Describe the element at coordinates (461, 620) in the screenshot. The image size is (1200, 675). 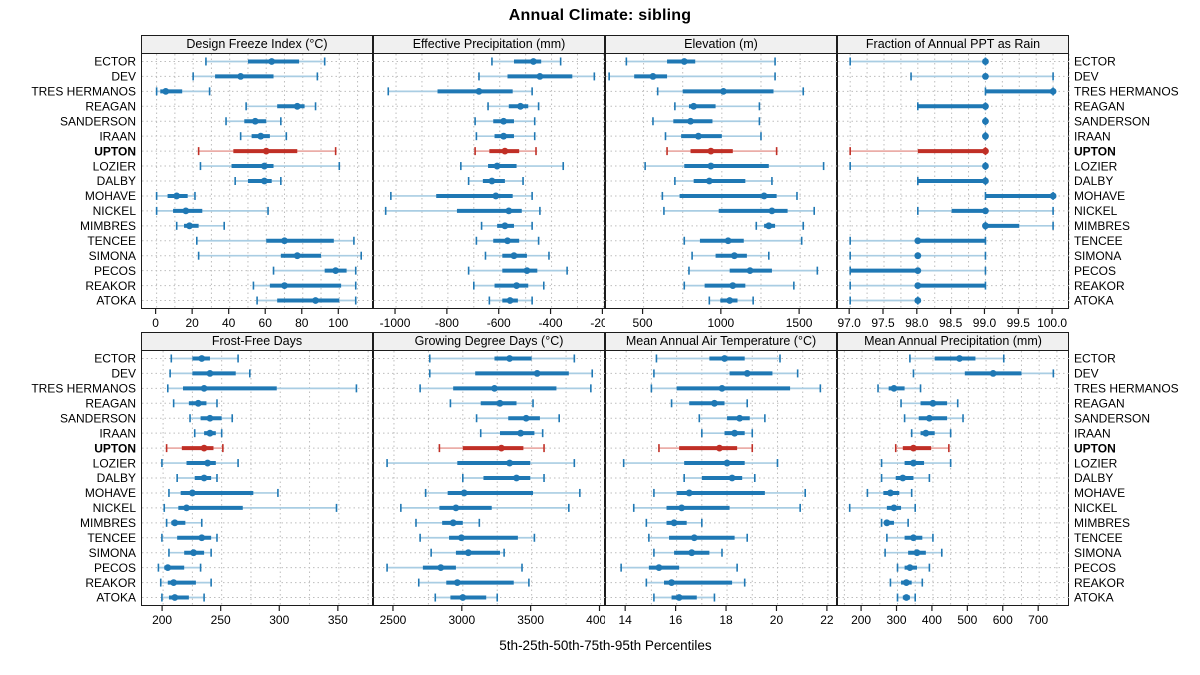
I see `axis-tick-label: 3000` at that location.